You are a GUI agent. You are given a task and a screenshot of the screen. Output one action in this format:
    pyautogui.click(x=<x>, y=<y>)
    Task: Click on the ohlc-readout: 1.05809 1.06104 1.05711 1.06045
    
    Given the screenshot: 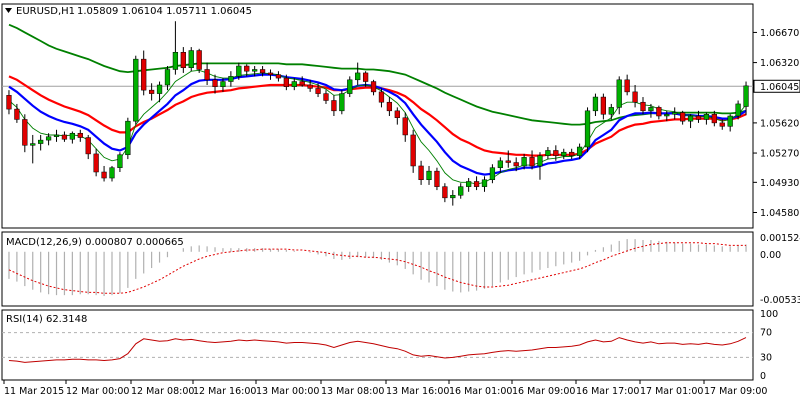 What is the action you would take?
    pyautogui.click(x=164, y=11)
    